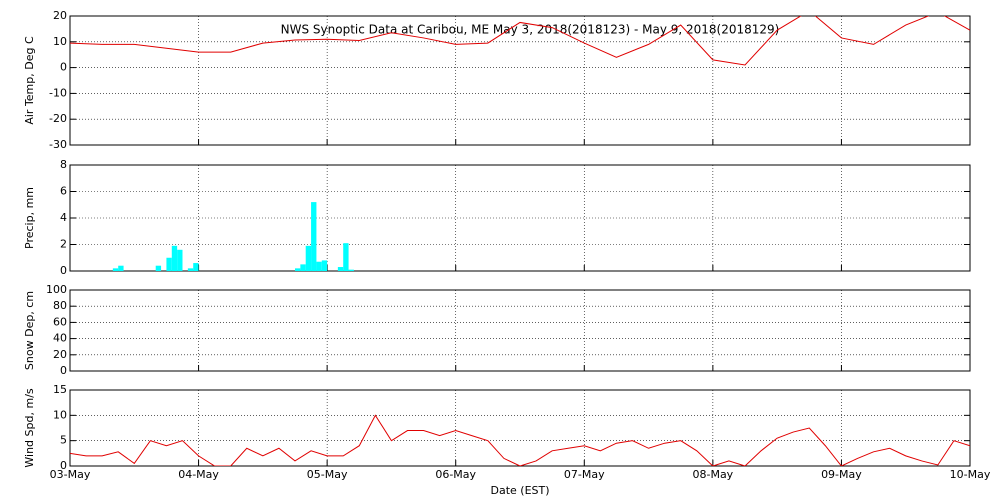 The image size is (1000, 500). Describe the element at coordinates (327, 474) in the screenshot. I see `x-tick-label: 05-May` at that location.